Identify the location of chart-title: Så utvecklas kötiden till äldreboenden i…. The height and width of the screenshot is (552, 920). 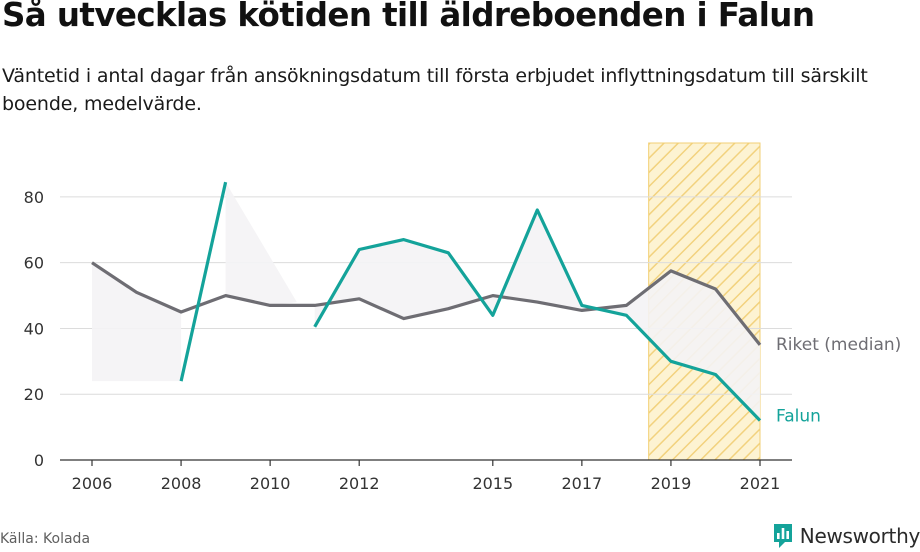
(408, 17).